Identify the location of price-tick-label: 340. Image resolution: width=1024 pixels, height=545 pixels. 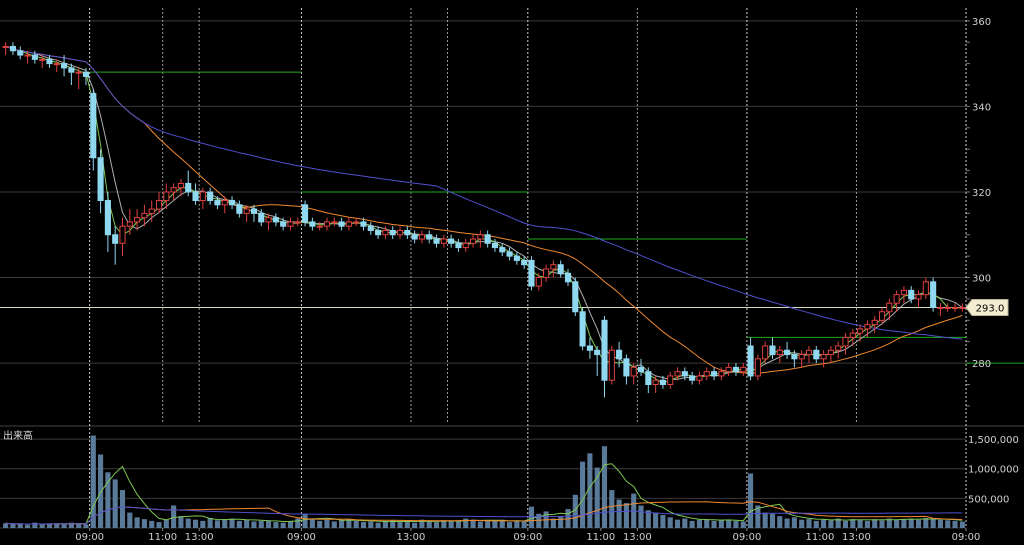
(981, 107).